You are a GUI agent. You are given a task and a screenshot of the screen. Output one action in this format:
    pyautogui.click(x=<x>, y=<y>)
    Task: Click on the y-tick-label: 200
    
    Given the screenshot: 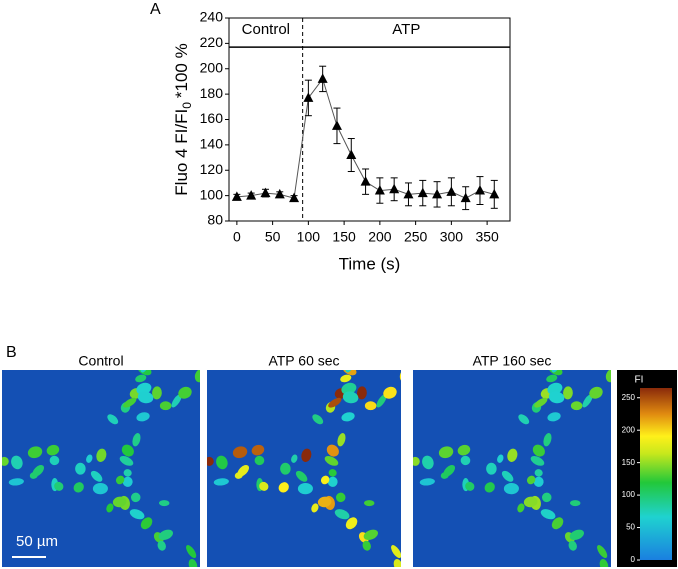 What is the action you would take?
    pyautogui.click(x=212, y=67)
    